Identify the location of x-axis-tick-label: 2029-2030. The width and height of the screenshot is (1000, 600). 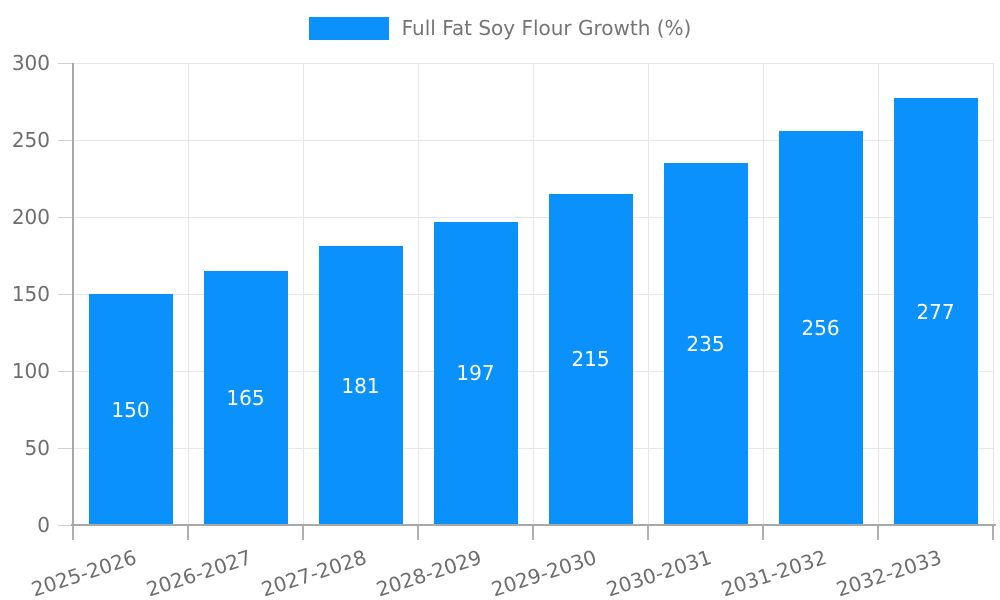
(544, 572).